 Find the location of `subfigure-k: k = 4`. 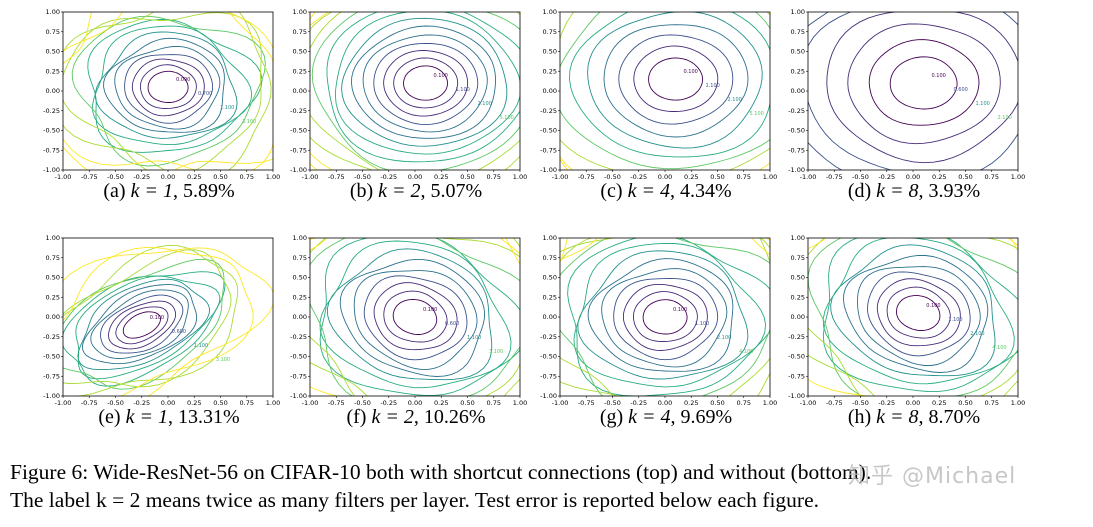

subfigure-k: k = 4 is located at coordinates (648, 191).